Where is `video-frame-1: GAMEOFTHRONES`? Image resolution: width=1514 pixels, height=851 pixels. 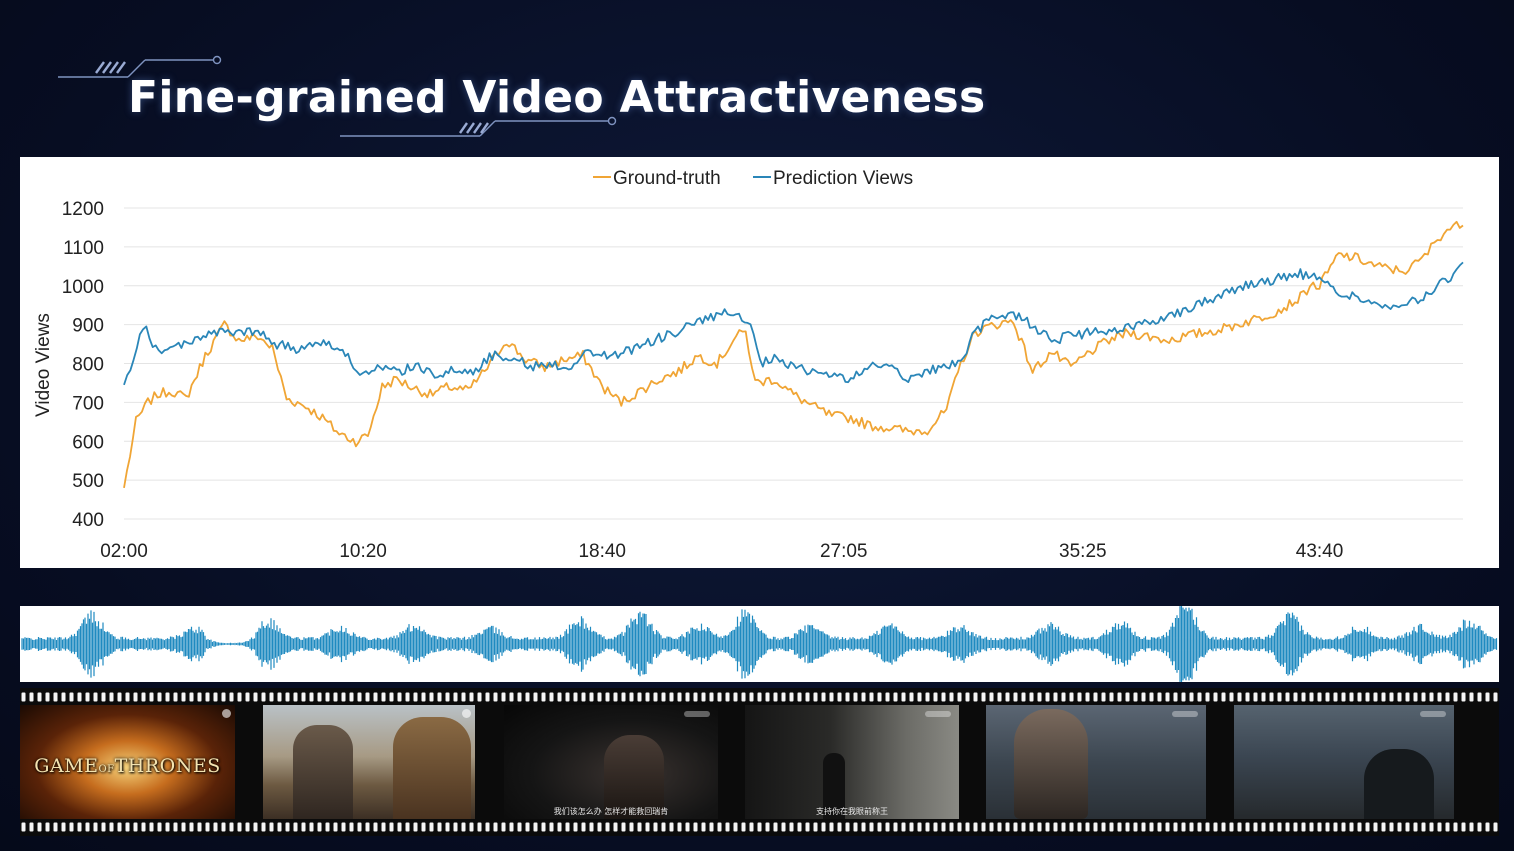 video-frame-1: GAMEOFTHRONES is located at coordinates (127, 762).